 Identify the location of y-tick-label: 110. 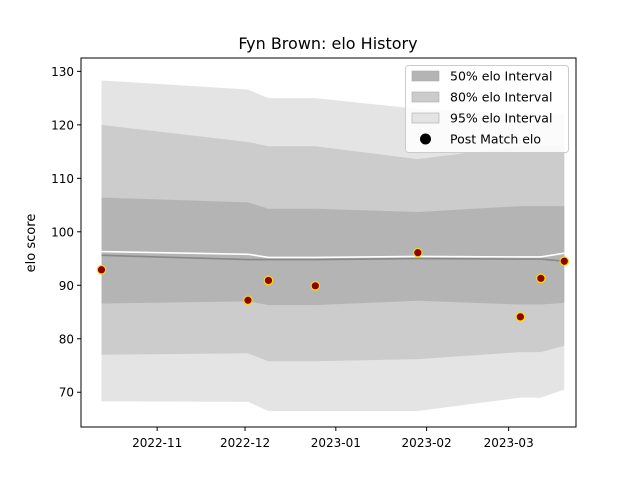
(62, 179).